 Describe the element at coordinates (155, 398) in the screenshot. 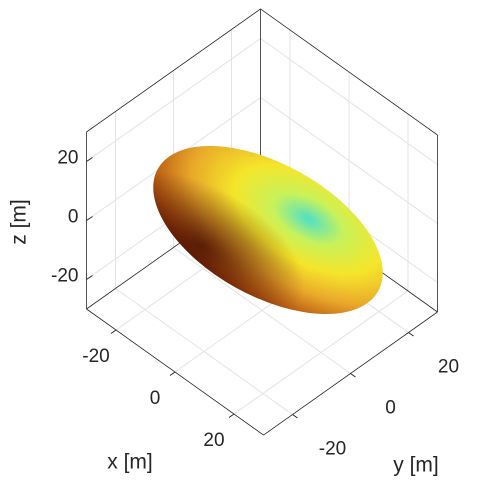

I see `x-tick-label: 0` at that location.